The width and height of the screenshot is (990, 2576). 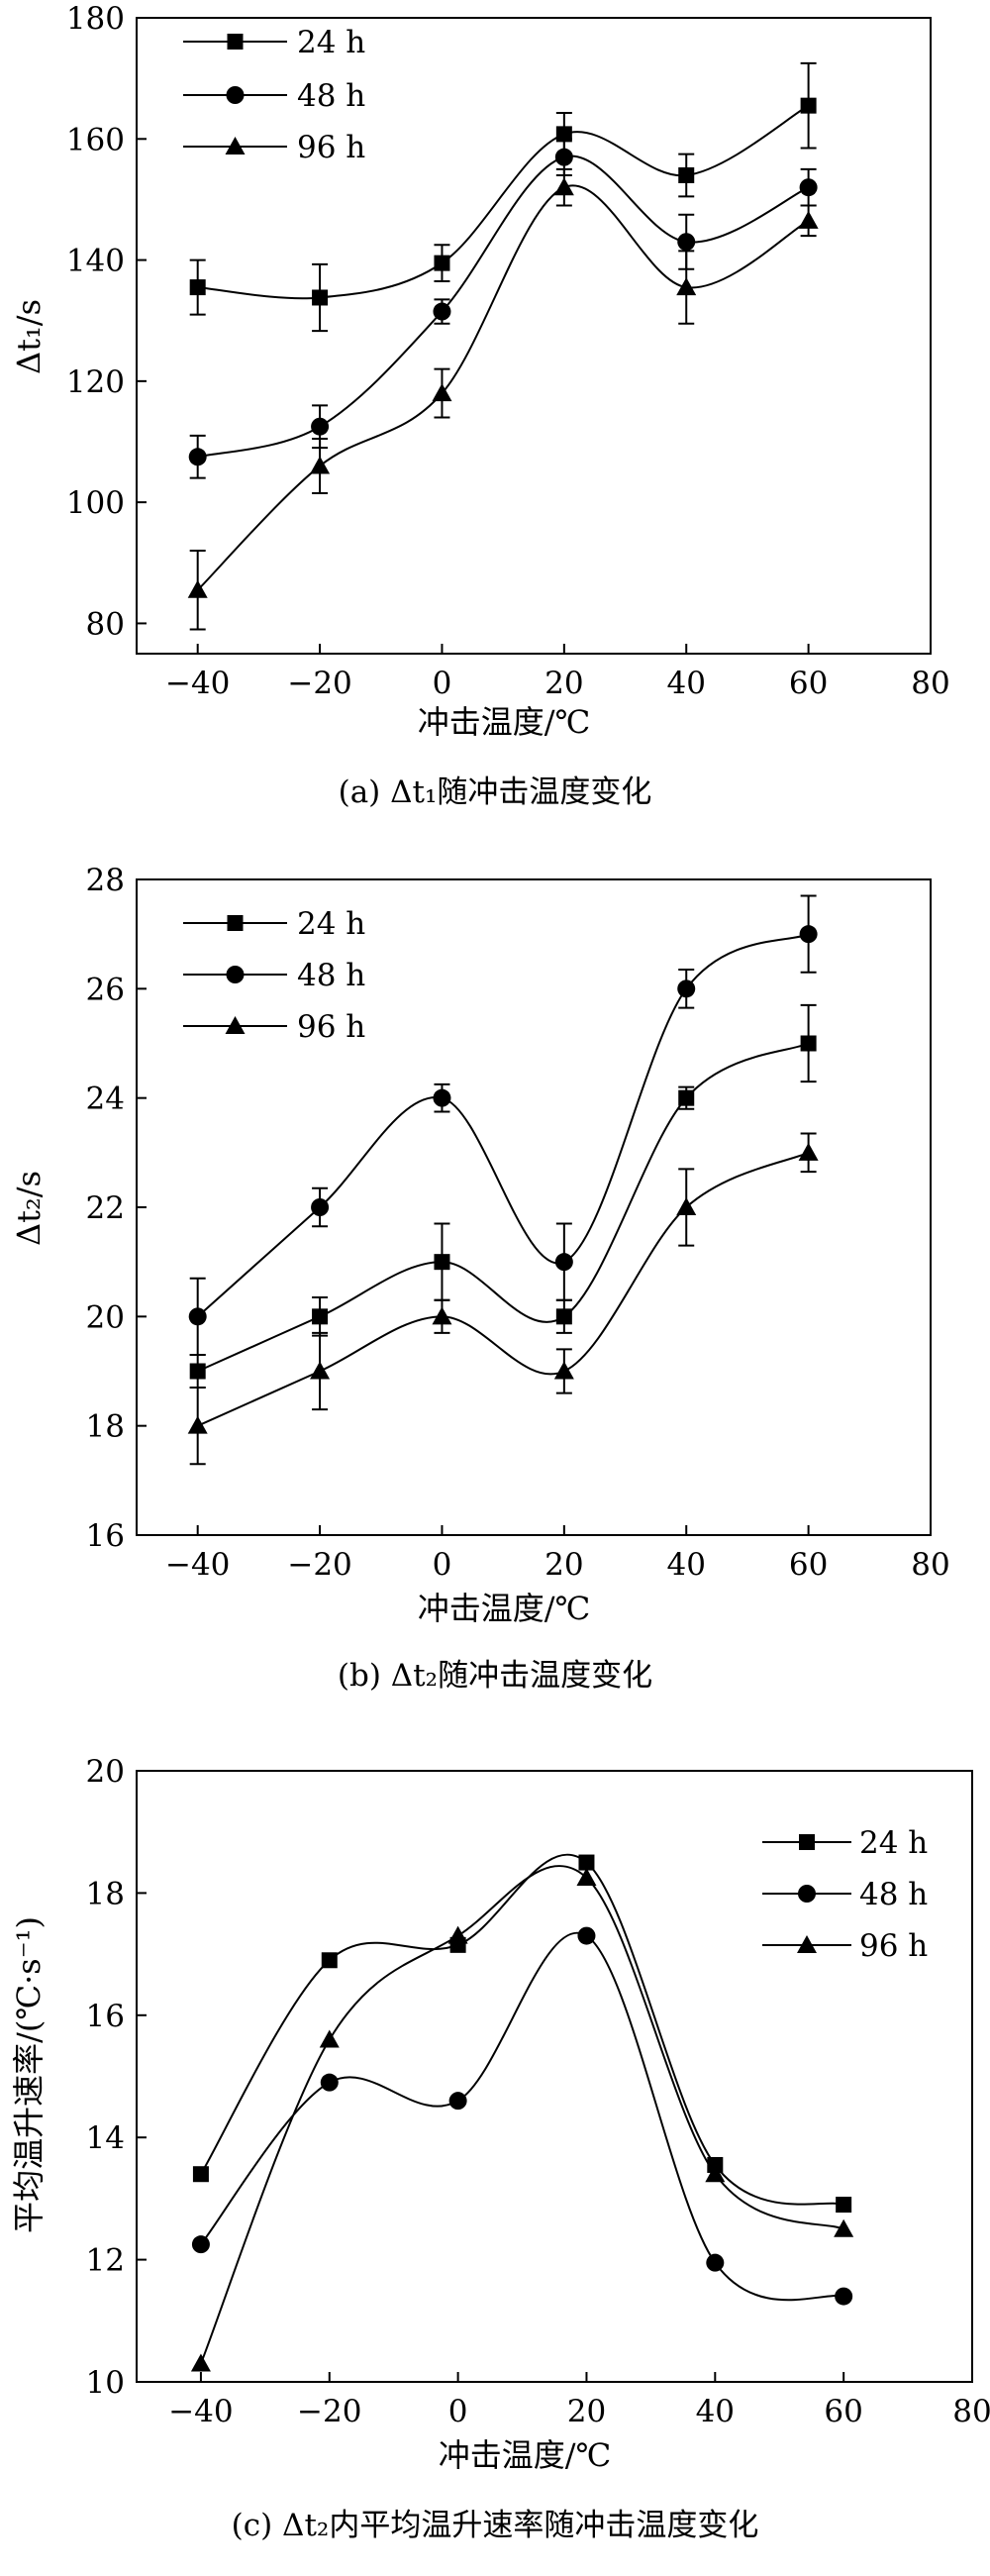 I want to click on y-tick-label: 22, so click(x=105, y=1208).